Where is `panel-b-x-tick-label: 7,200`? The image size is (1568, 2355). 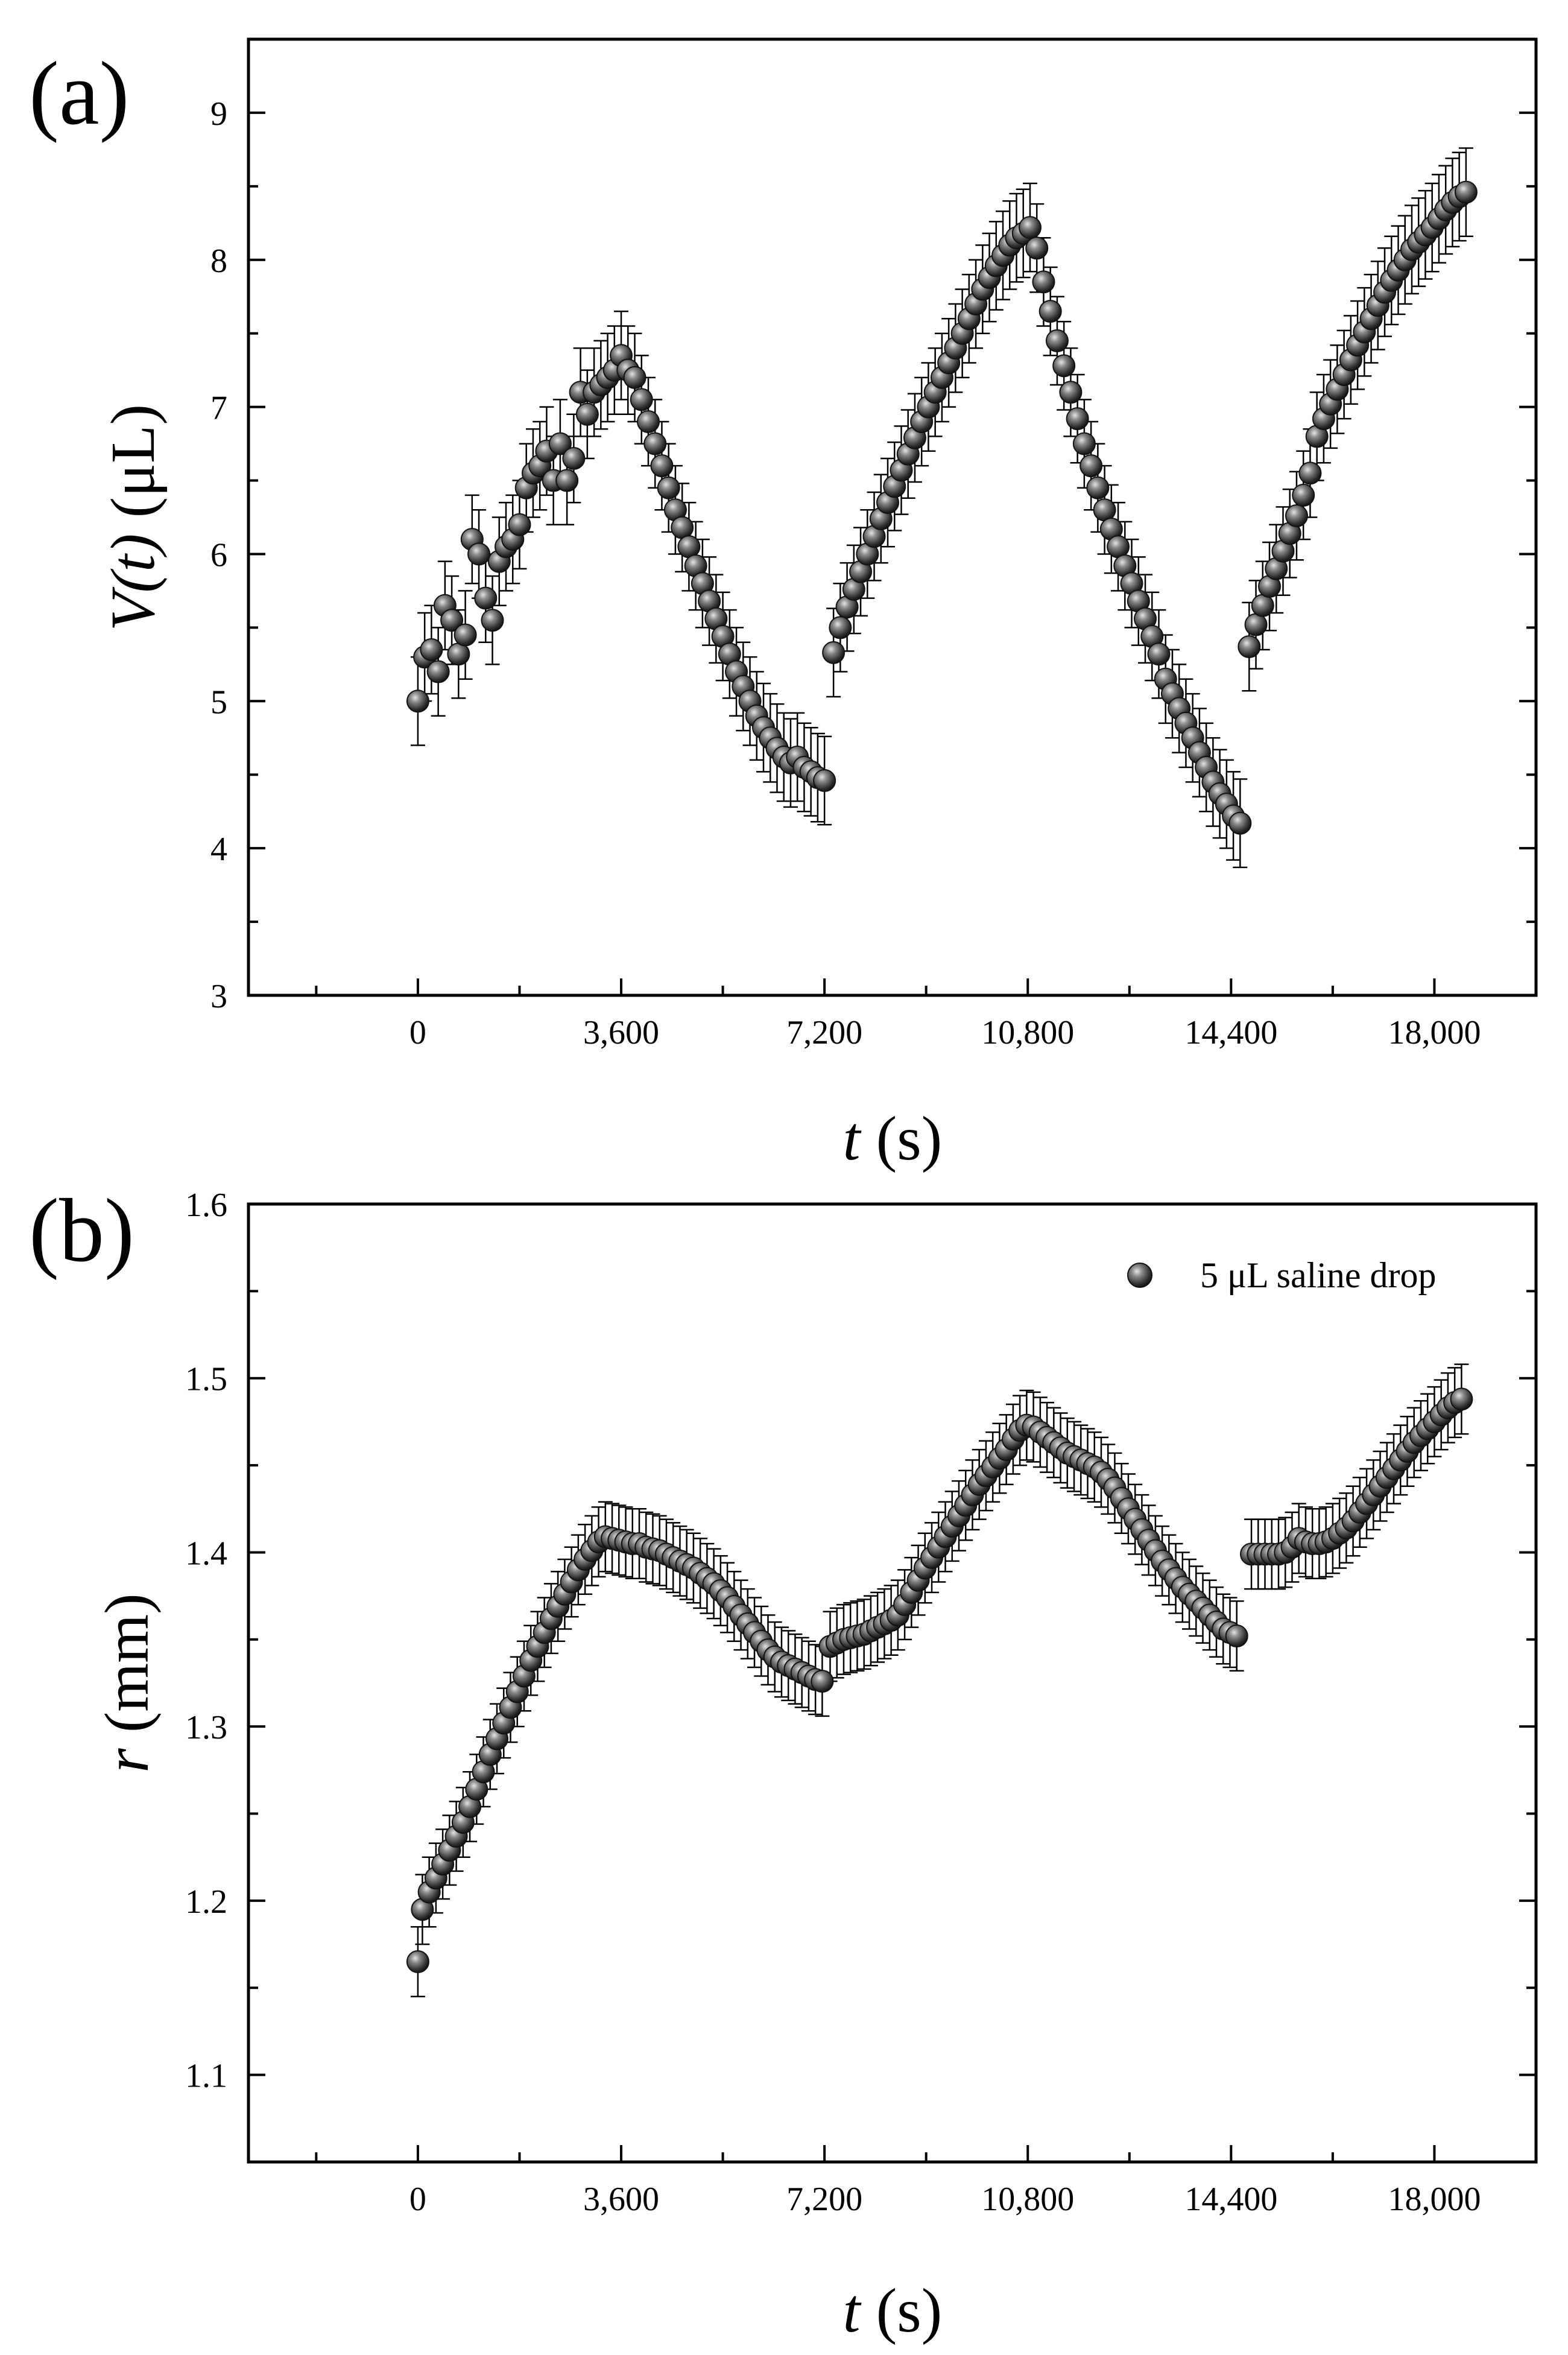 panel-b-x-tick-label: 7,200 is located at coordinates (824, 2199).